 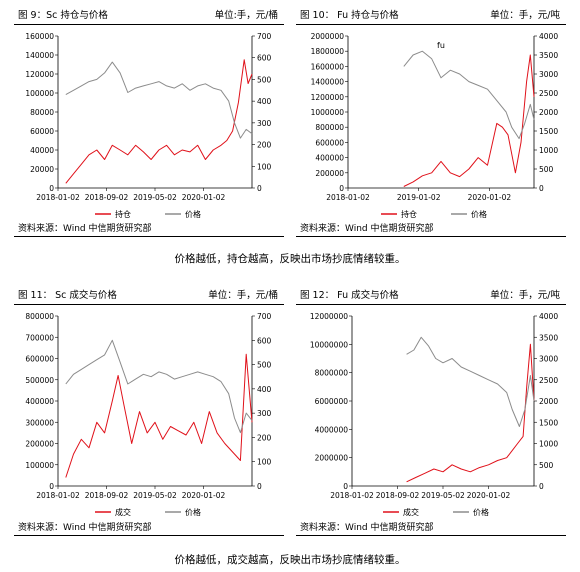 What do you see at coordinates (39, 74) in the screenshot?
I see `left-tick-label: 120000` at bounding box center [39, 74].